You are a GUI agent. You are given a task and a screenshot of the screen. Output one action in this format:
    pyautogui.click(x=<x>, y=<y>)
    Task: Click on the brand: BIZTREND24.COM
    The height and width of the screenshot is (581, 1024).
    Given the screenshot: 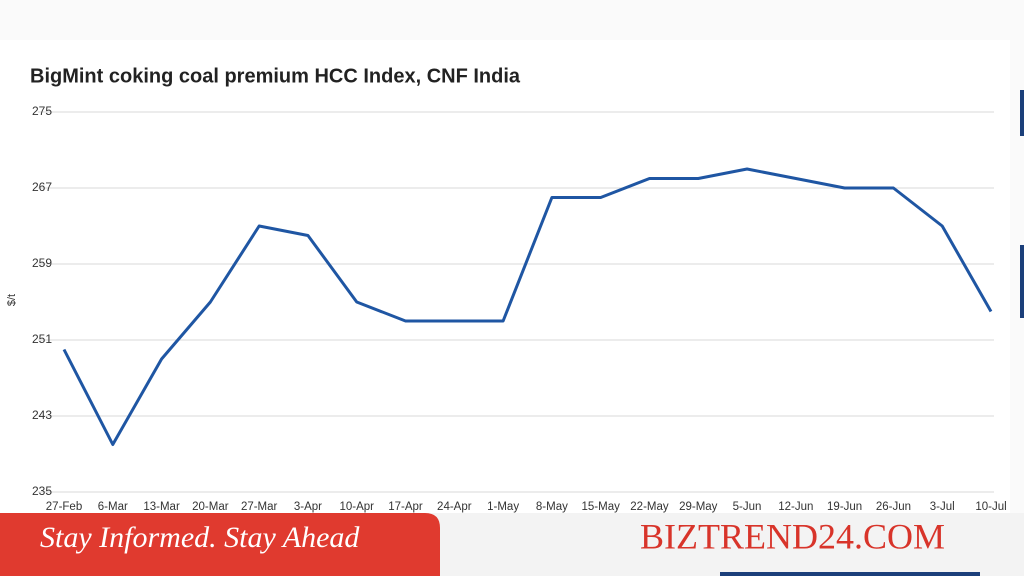 What is the action you would take?
    pyautogui.click(x=792, y=536)
    